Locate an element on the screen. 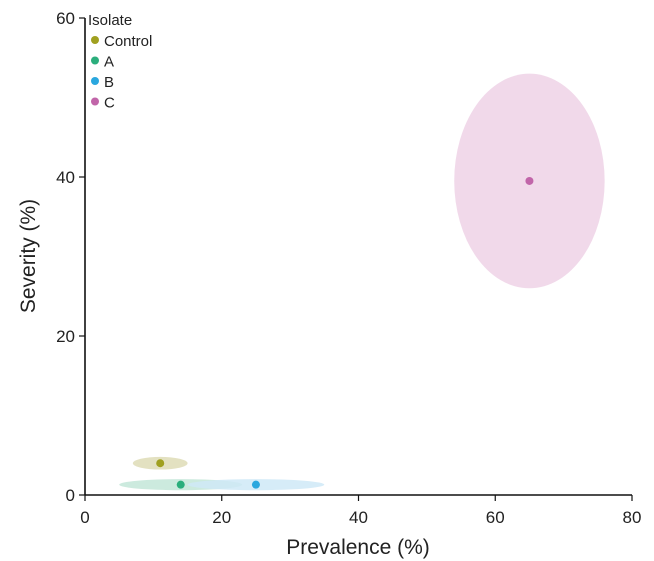 The image size is (654, 561). point-c is located at coordinates (529, 180).